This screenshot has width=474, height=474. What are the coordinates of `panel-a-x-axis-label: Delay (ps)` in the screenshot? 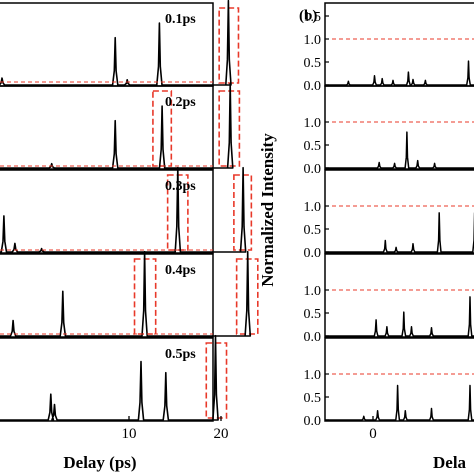 It's located at (99, 462).